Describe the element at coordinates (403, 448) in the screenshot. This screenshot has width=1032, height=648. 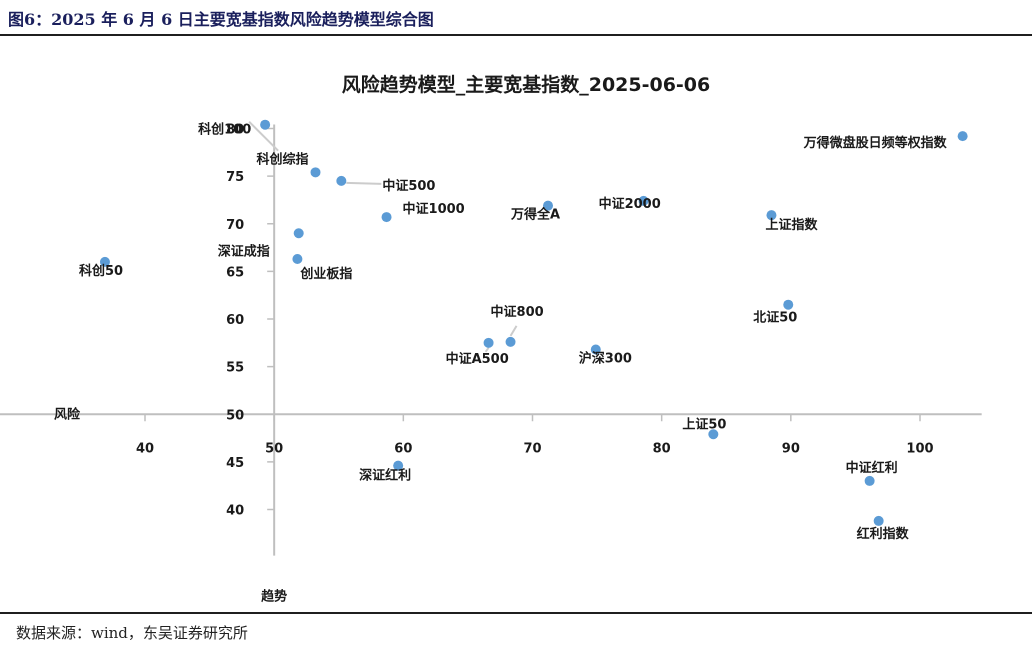
I see `x-tick-label: 60` at that location.